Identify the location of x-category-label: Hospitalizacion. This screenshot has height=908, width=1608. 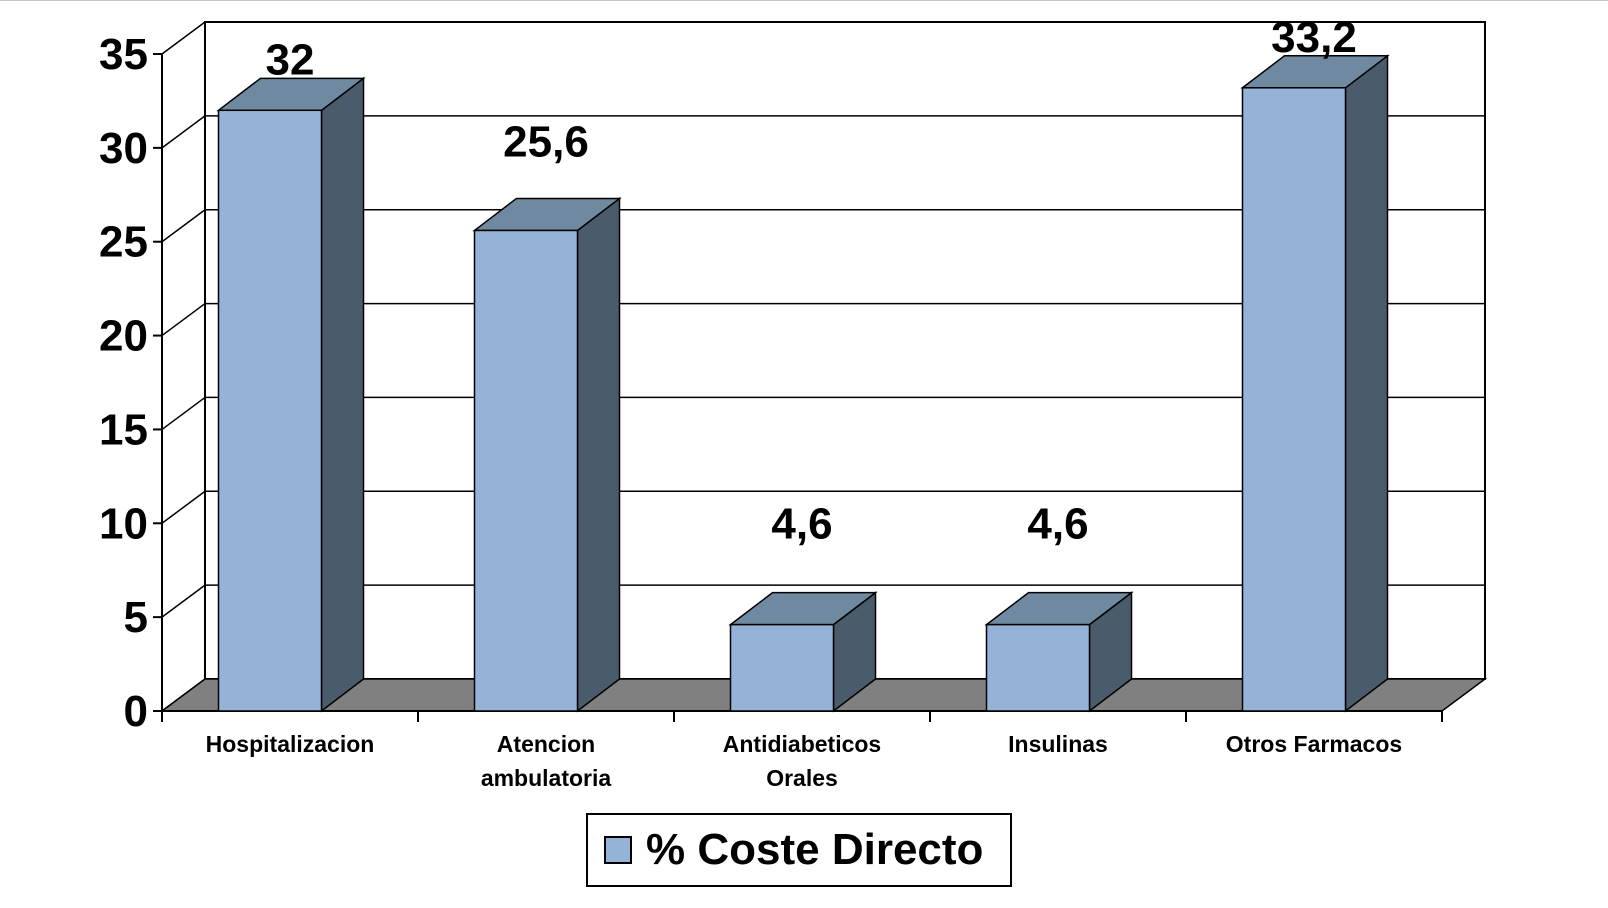
(290, 744).